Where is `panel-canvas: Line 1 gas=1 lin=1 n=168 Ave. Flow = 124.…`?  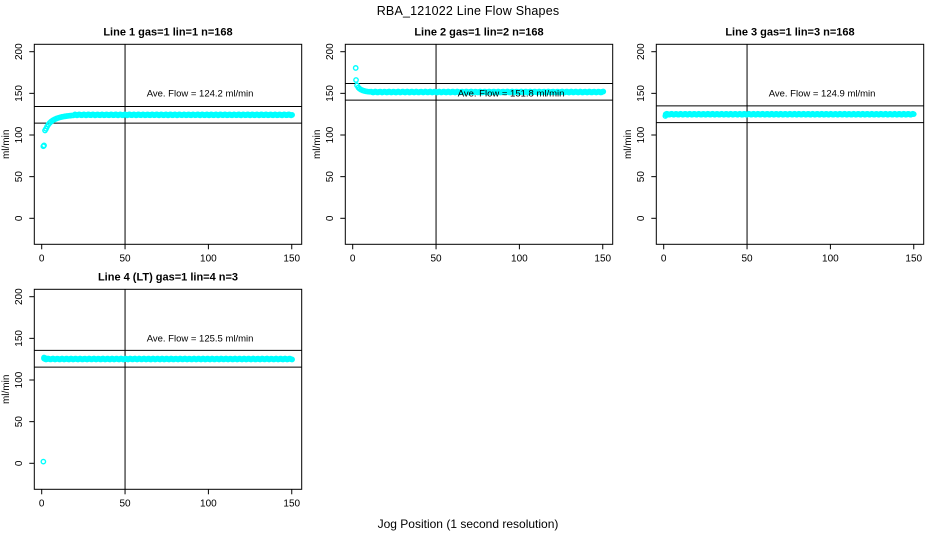 panel-canvas: Line 1 gas=1 lin=1 n=168 Ave. Flow = 124.… is located at coordinates (152, 145).